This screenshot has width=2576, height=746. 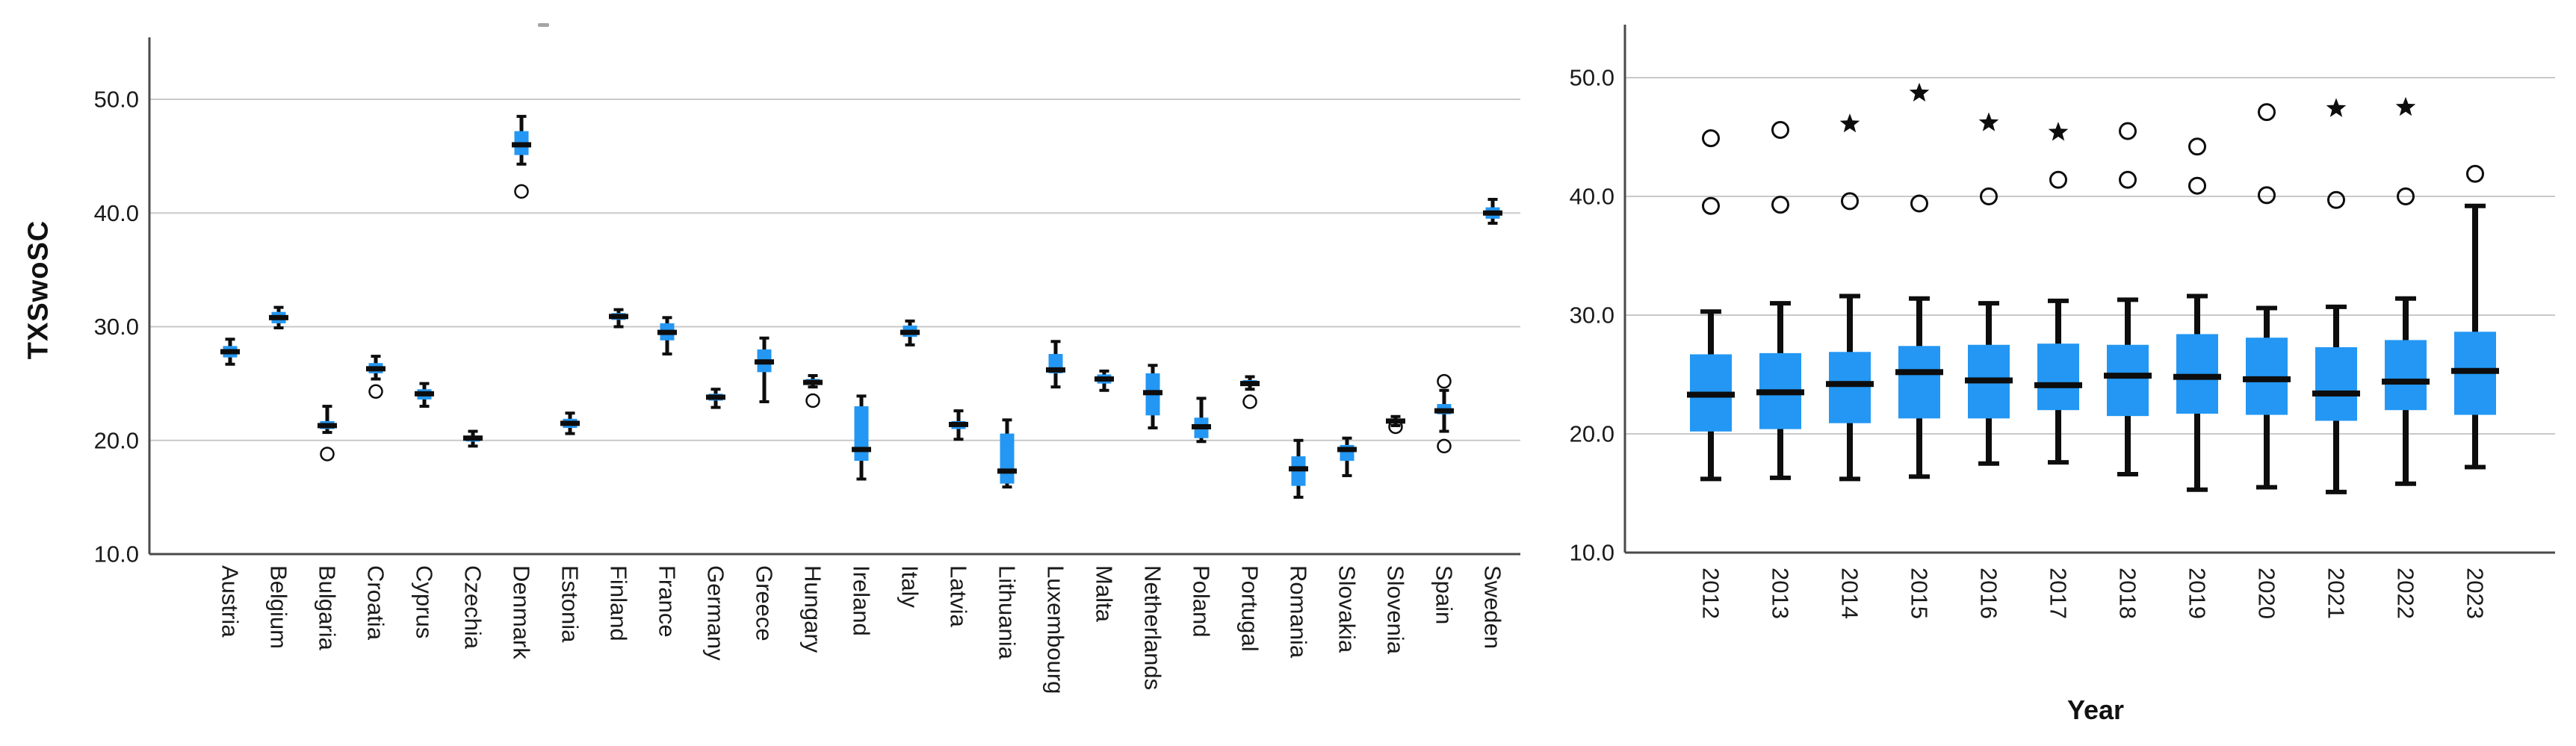 I want to click on category-label: Netherlands, so click(x=1153, y=627).